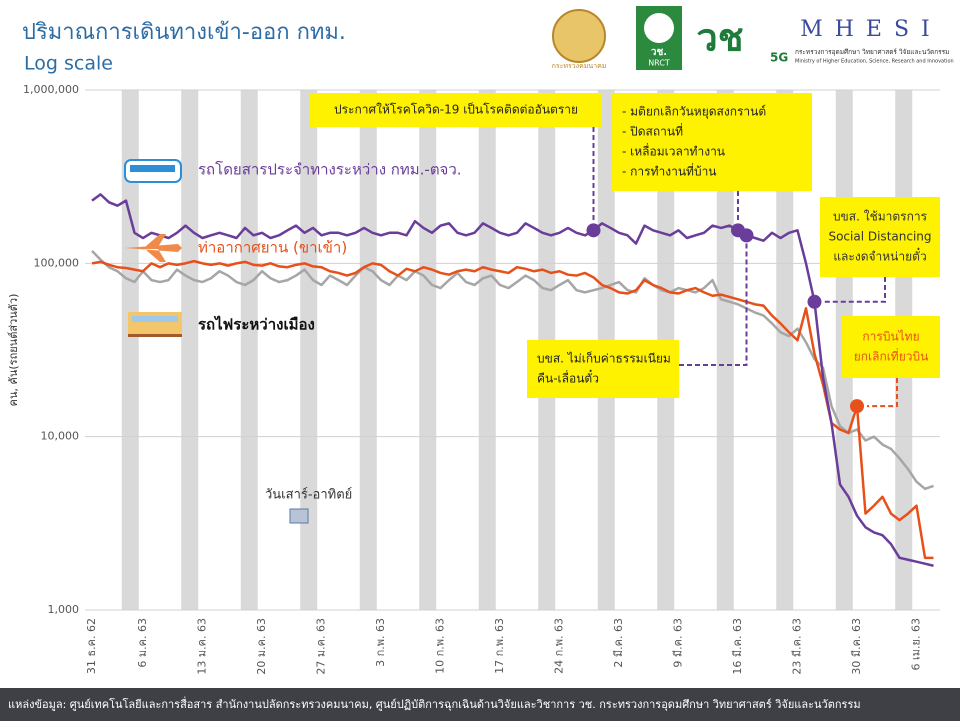 Image resolution: width=960 pixels, height=725 pixels. I want to click on annotation-text: คืน-เลื่อนตั๋ว, so click(568, 377).